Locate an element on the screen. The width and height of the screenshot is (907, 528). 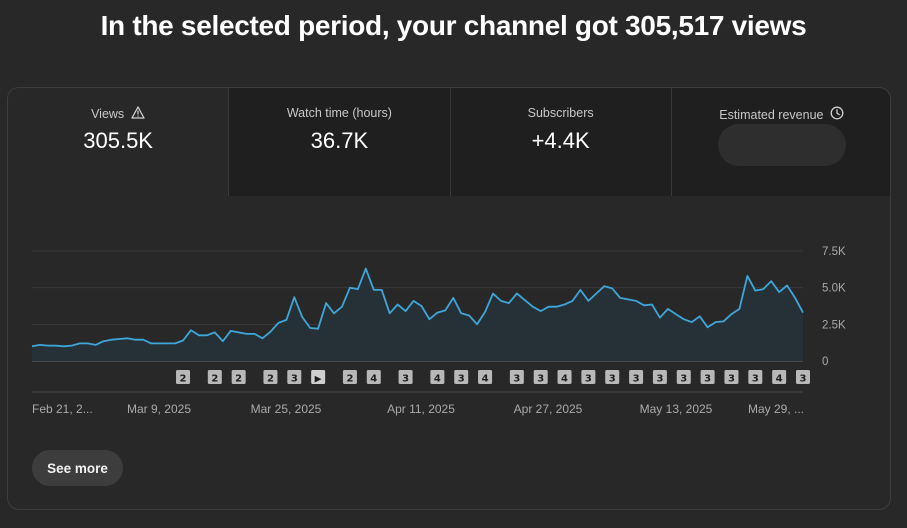
see-more-button: See more is located at coordinates (77, 468).